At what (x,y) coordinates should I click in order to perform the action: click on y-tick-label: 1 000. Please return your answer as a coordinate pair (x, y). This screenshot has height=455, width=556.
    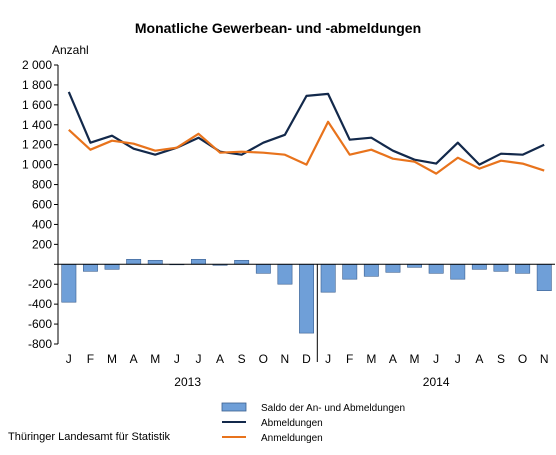
    Looking at the image, I should click on (37, 165).